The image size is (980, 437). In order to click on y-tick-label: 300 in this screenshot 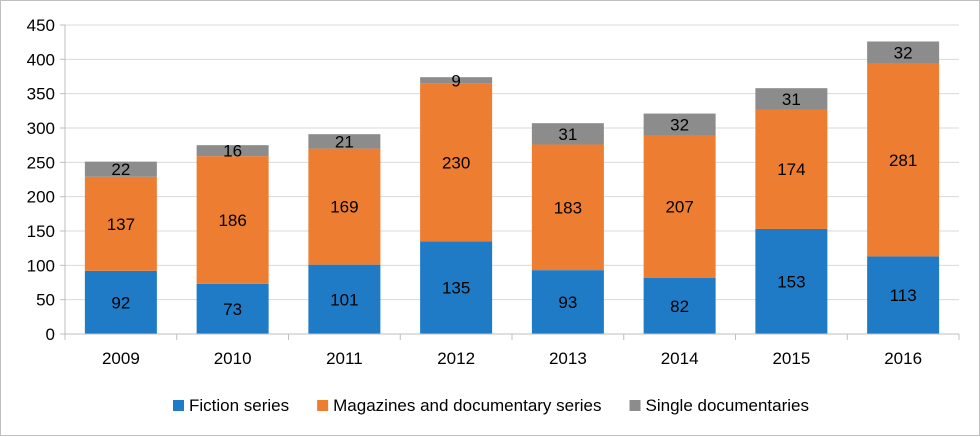, I will do `click(41, 128)`.